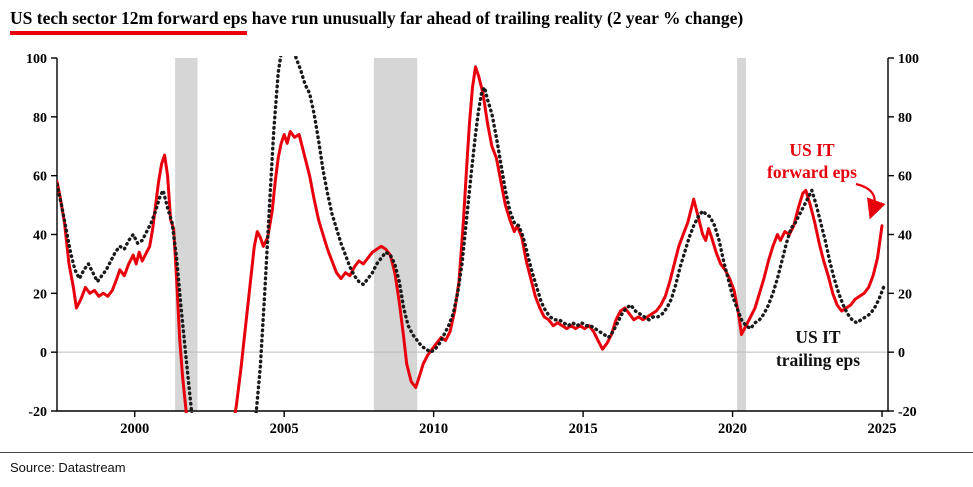  Describe the element at coordinates (818, 337) in the screenshot. I see `trailing-eps-annotation: US IT` at that location.